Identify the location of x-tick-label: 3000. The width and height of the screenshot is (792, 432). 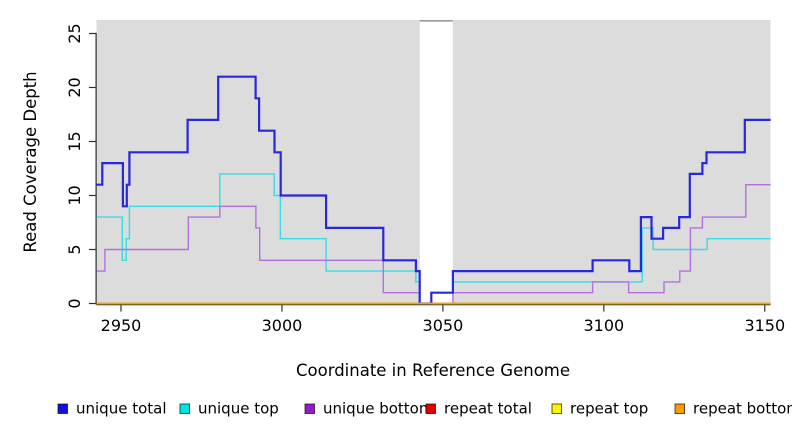
(282, 325).